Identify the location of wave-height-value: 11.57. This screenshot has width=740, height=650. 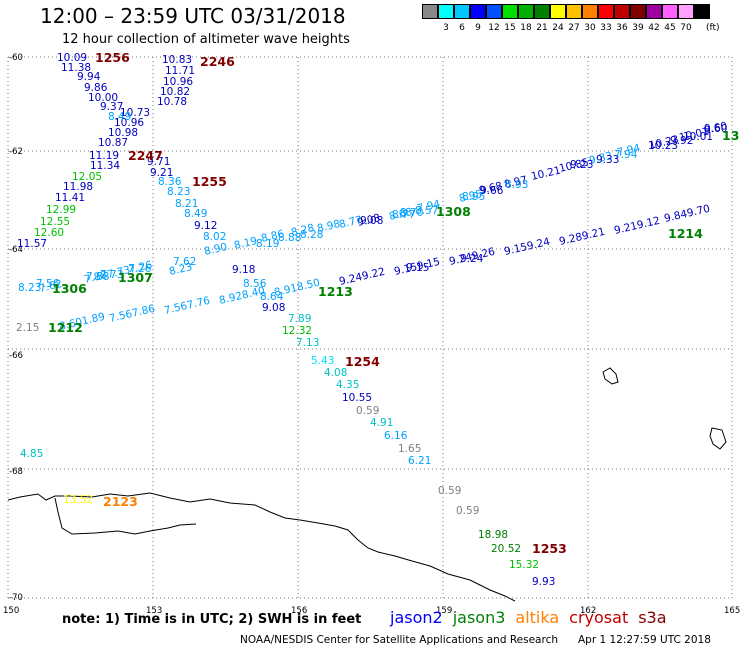
(32, 244).